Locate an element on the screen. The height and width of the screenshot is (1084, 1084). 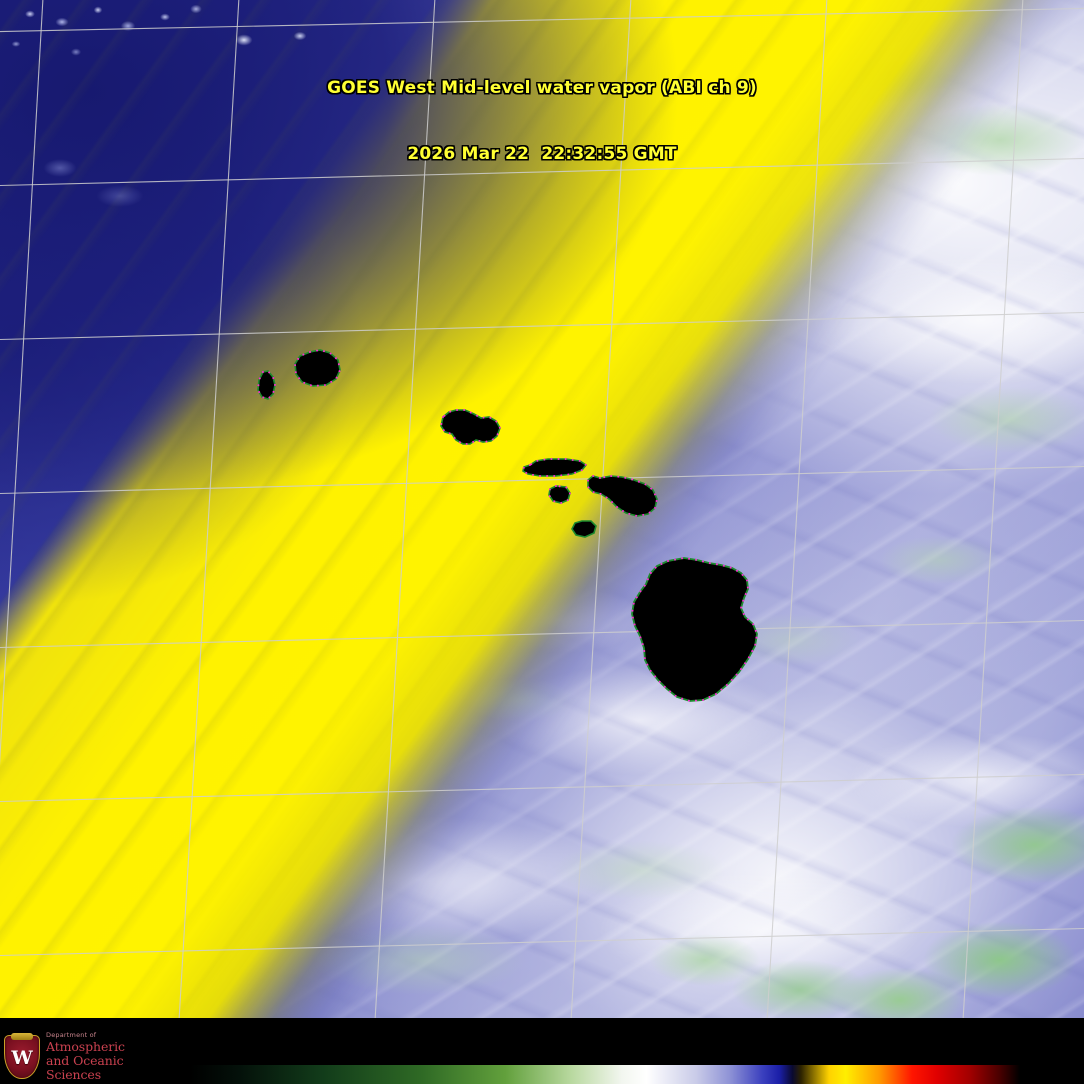
colorbar-panel: 180 200 220 240 260 280 300 320 is located at coordinates (542, 1051).